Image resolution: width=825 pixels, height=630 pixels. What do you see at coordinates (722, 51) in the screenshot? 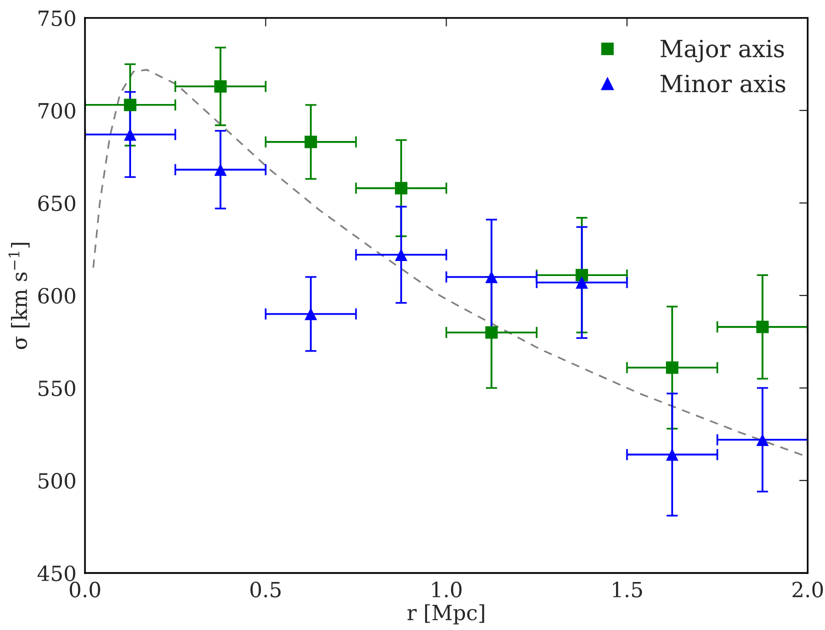
I see `legend-label: Major axis` at bounding box center [722, 51].